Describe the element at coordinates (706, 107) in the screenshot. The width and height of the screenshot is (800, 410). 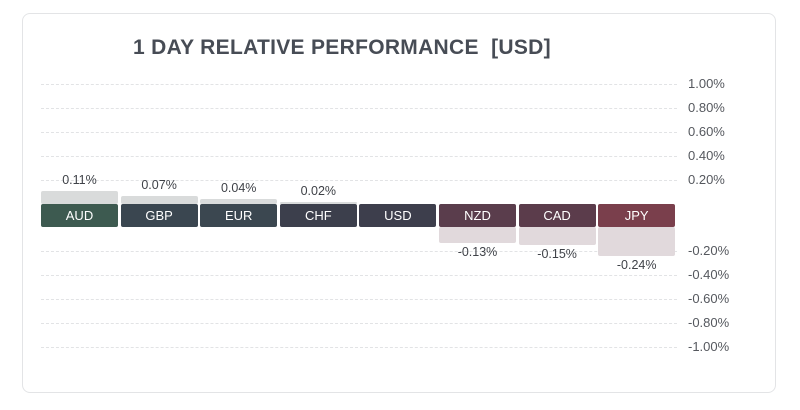
I see `y-tick-label: 0.80%` at that location.